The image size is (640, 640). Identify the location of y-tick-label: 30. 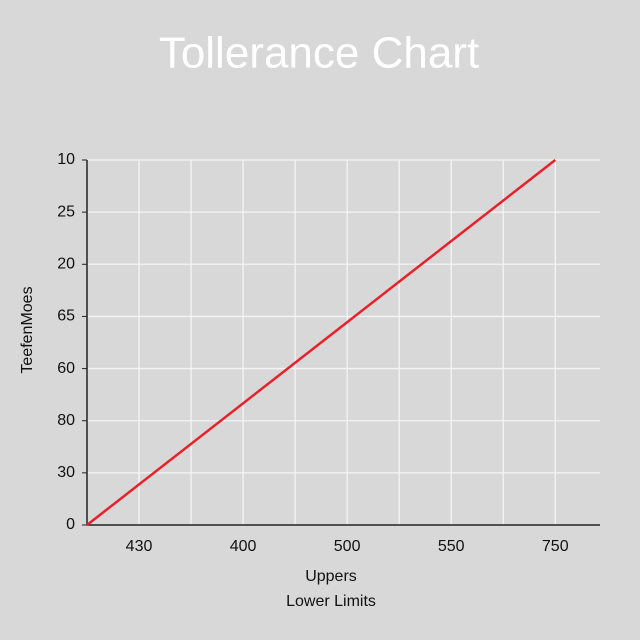
(66, 472).